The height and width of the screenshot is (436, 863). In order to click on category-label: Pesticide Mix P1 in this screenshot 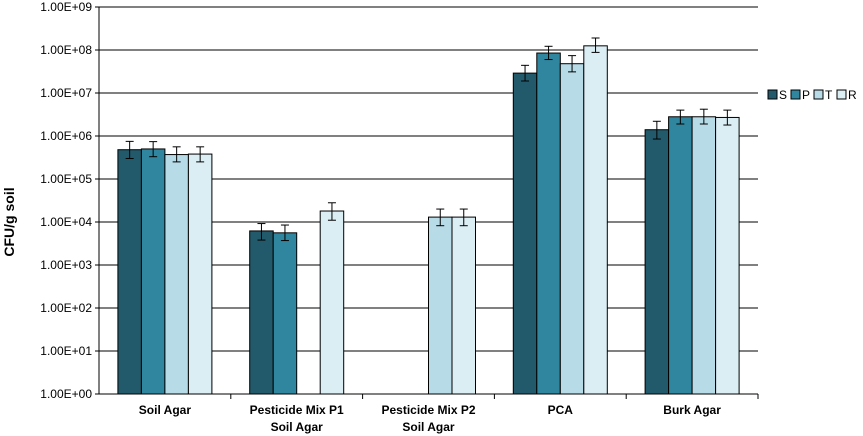, I will do `click(297, 410)`.